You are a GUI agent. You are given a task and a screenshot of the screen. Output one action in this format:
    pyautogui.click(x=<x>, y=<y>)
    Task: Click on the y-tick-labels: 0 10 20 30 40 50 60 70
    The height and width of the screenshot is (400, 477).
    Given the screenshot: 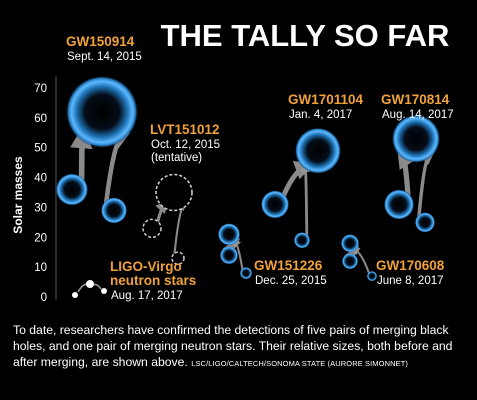 What is the action you would take?
    pyautogui.click(x=40, y=193)
    